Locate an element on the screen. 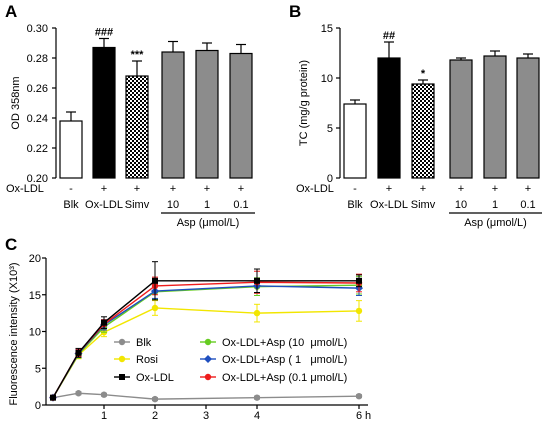  y-axis-label: OD 358nm is located at coordinates (16, 102).